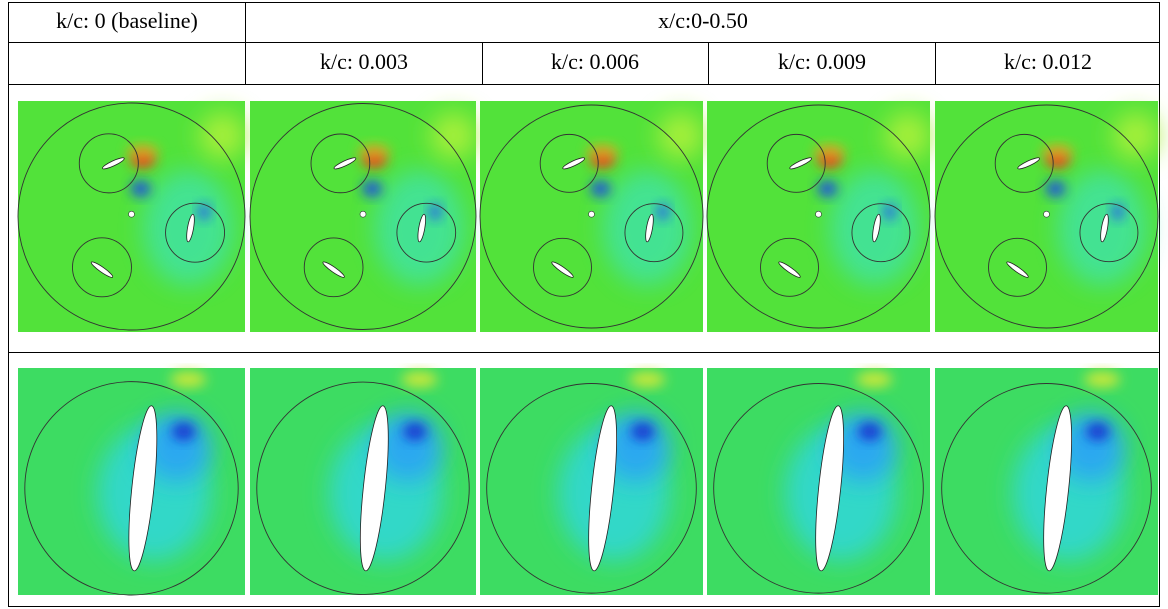  Describe the element at coordinates (822, 61) in the screenshot. I see `column-label: k/c: 0.009` at that location.